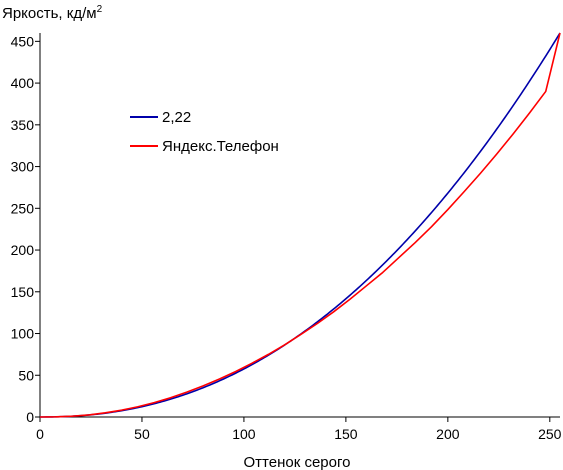 The image size is (563, 470). What do you see at coordinates (346, 434) in the screenshot?
I see `x-tick-label: 150` at bounding box center [346, 434].